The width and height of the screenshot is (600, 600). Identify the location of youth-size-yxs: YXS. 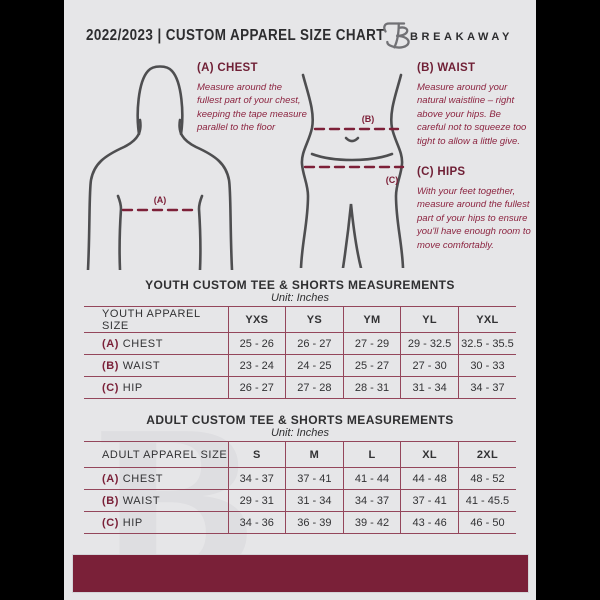
(256, 319).